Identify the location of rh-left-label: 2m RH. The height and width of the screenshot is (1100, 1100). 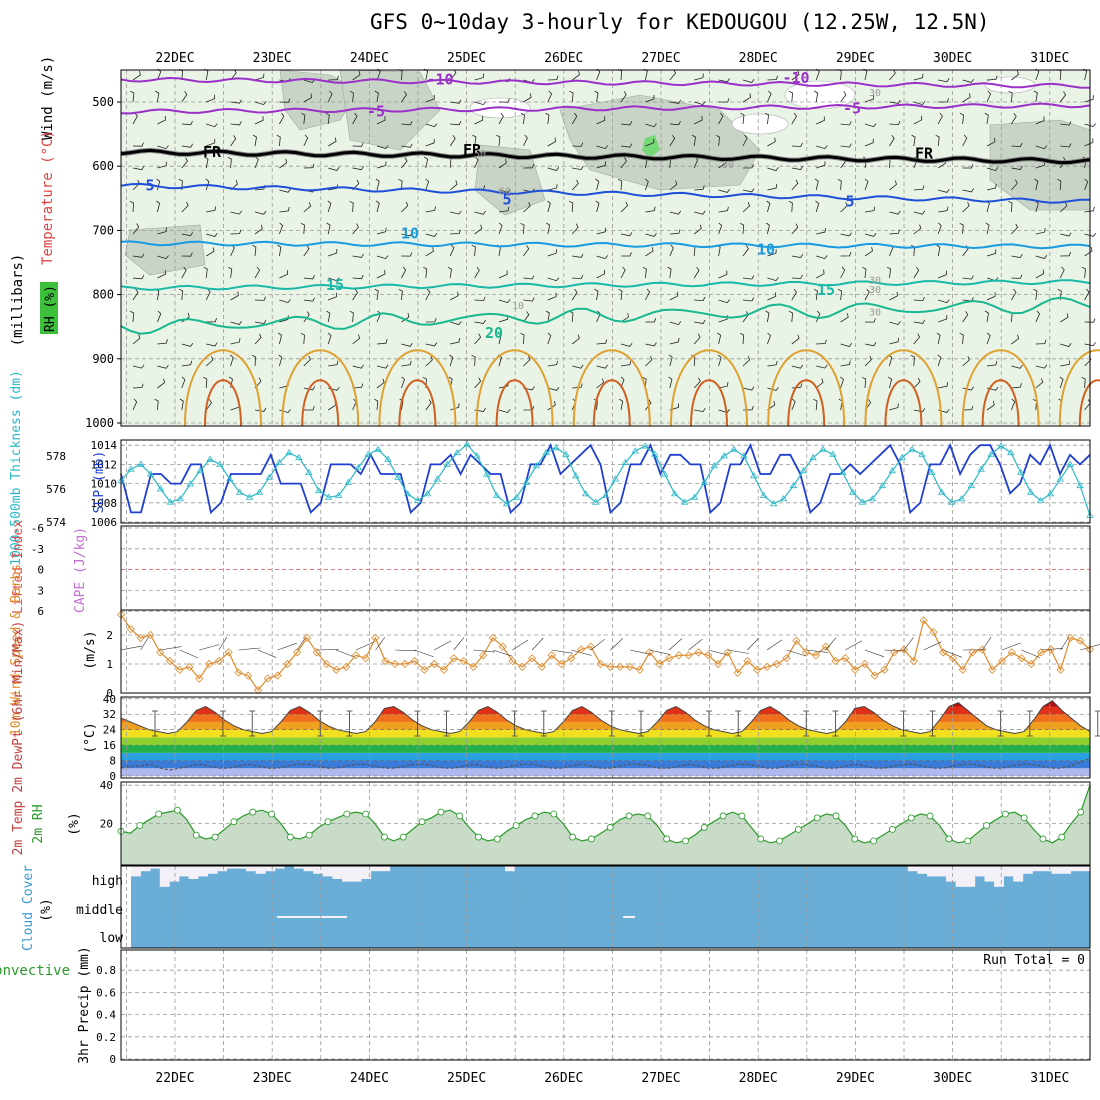
(38, 823).